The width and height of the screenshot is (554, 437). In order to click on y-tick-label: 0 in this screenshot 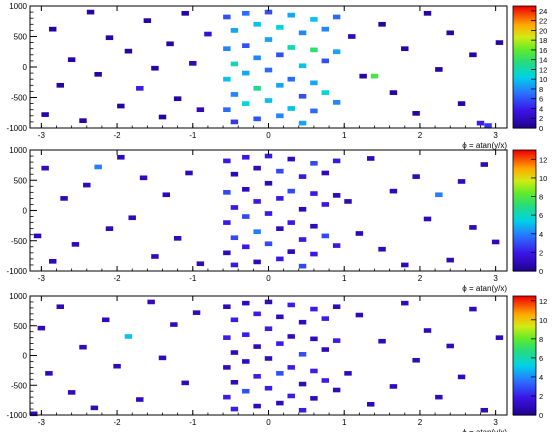, I will do `click(25, 67)`.